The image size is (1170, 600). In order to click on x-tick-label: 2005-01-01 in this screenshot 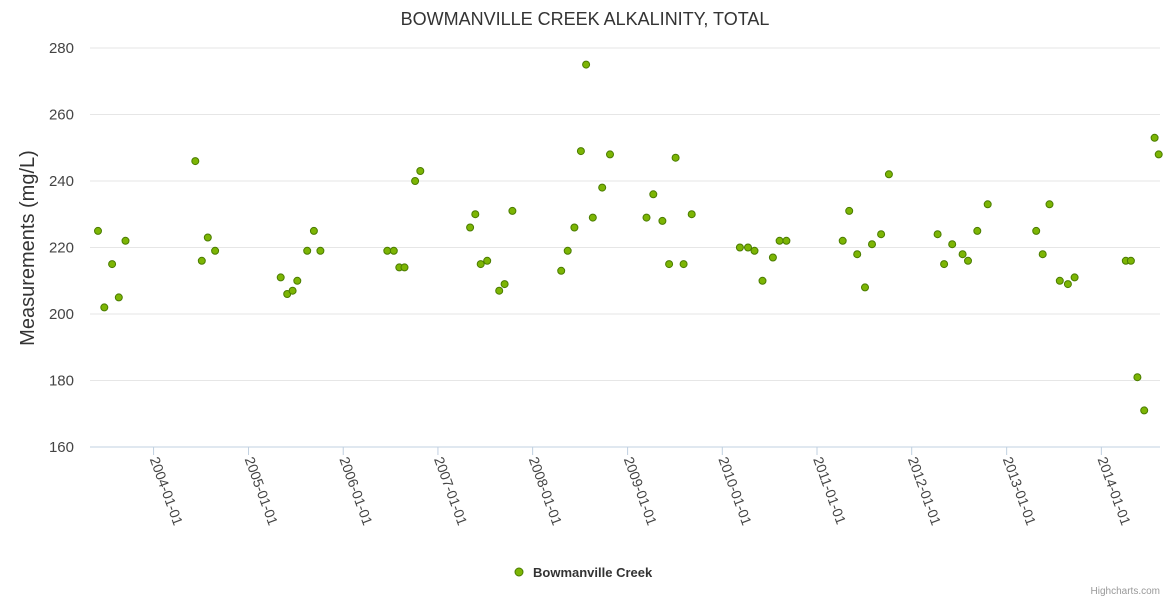, I will do `click(262, 491)`.